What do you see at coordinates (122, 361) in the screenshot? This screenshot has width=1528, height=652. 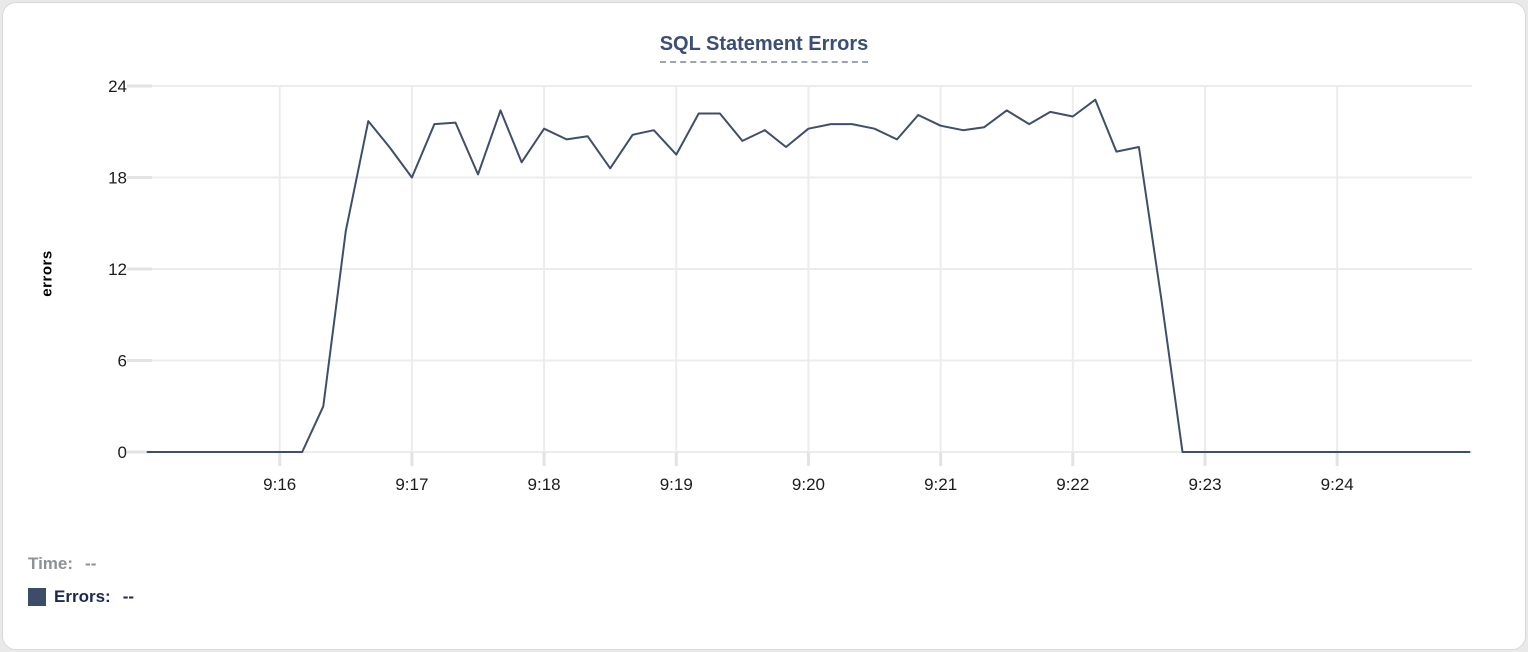 I see `y-tick-label: 6` at bounding box center [122, 361].